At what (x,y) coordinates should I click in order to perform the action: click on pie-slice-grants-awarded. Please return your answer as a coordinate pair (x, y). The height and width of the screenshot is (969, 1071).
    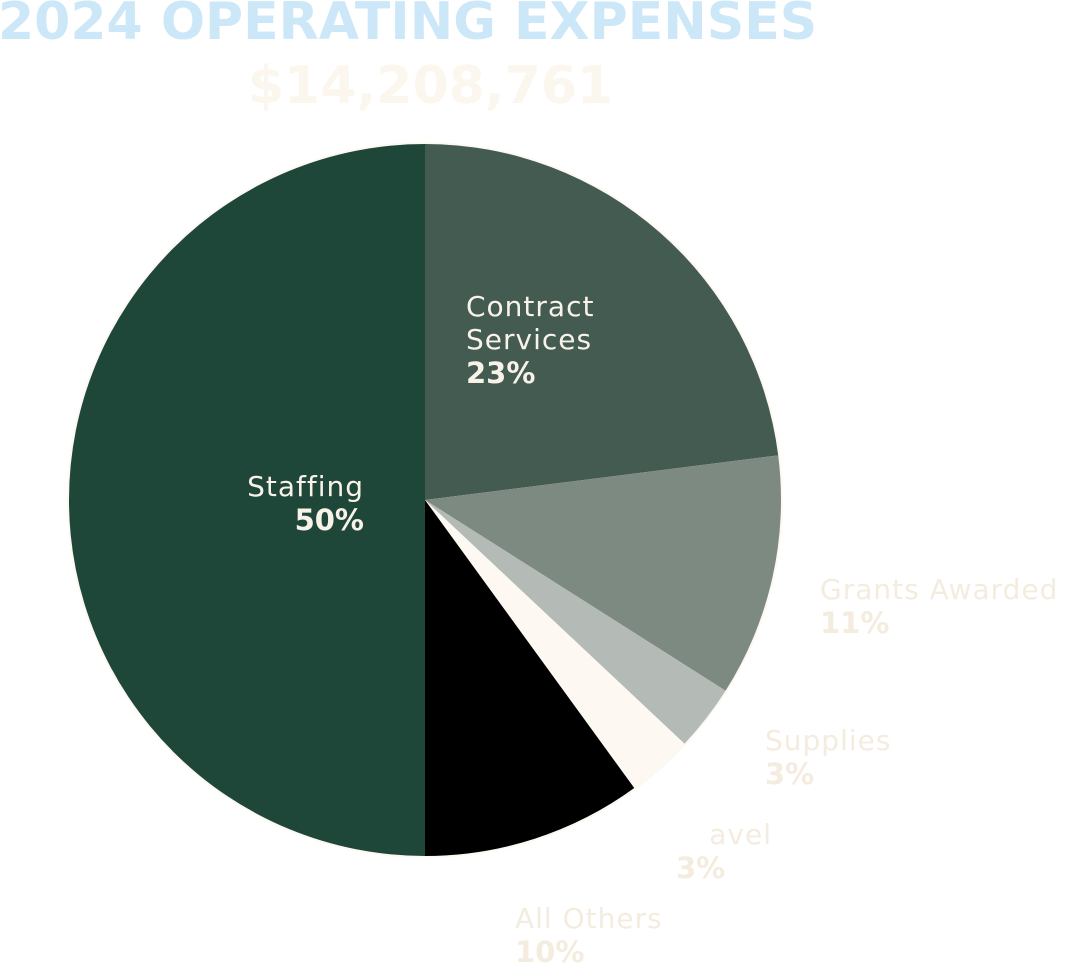
    Looking at the image, I should click on (603, 573).